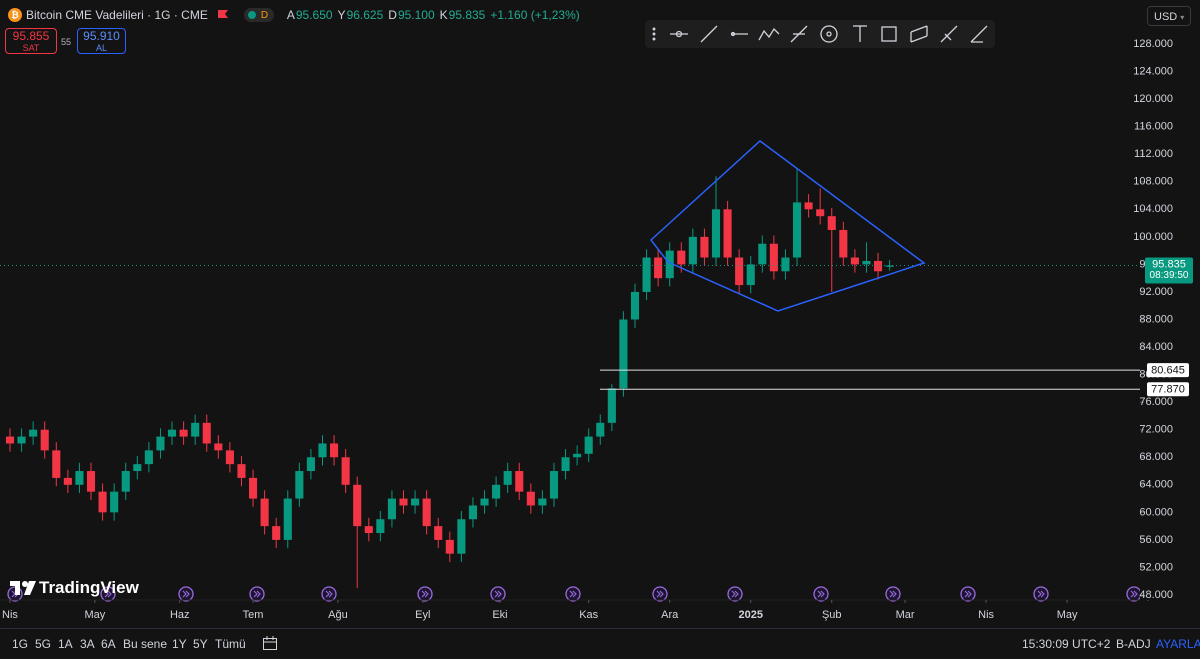 Image resolution: width=1200 pixels, height=659 pixels. I want to click on tool-ray, so click(679, 34).